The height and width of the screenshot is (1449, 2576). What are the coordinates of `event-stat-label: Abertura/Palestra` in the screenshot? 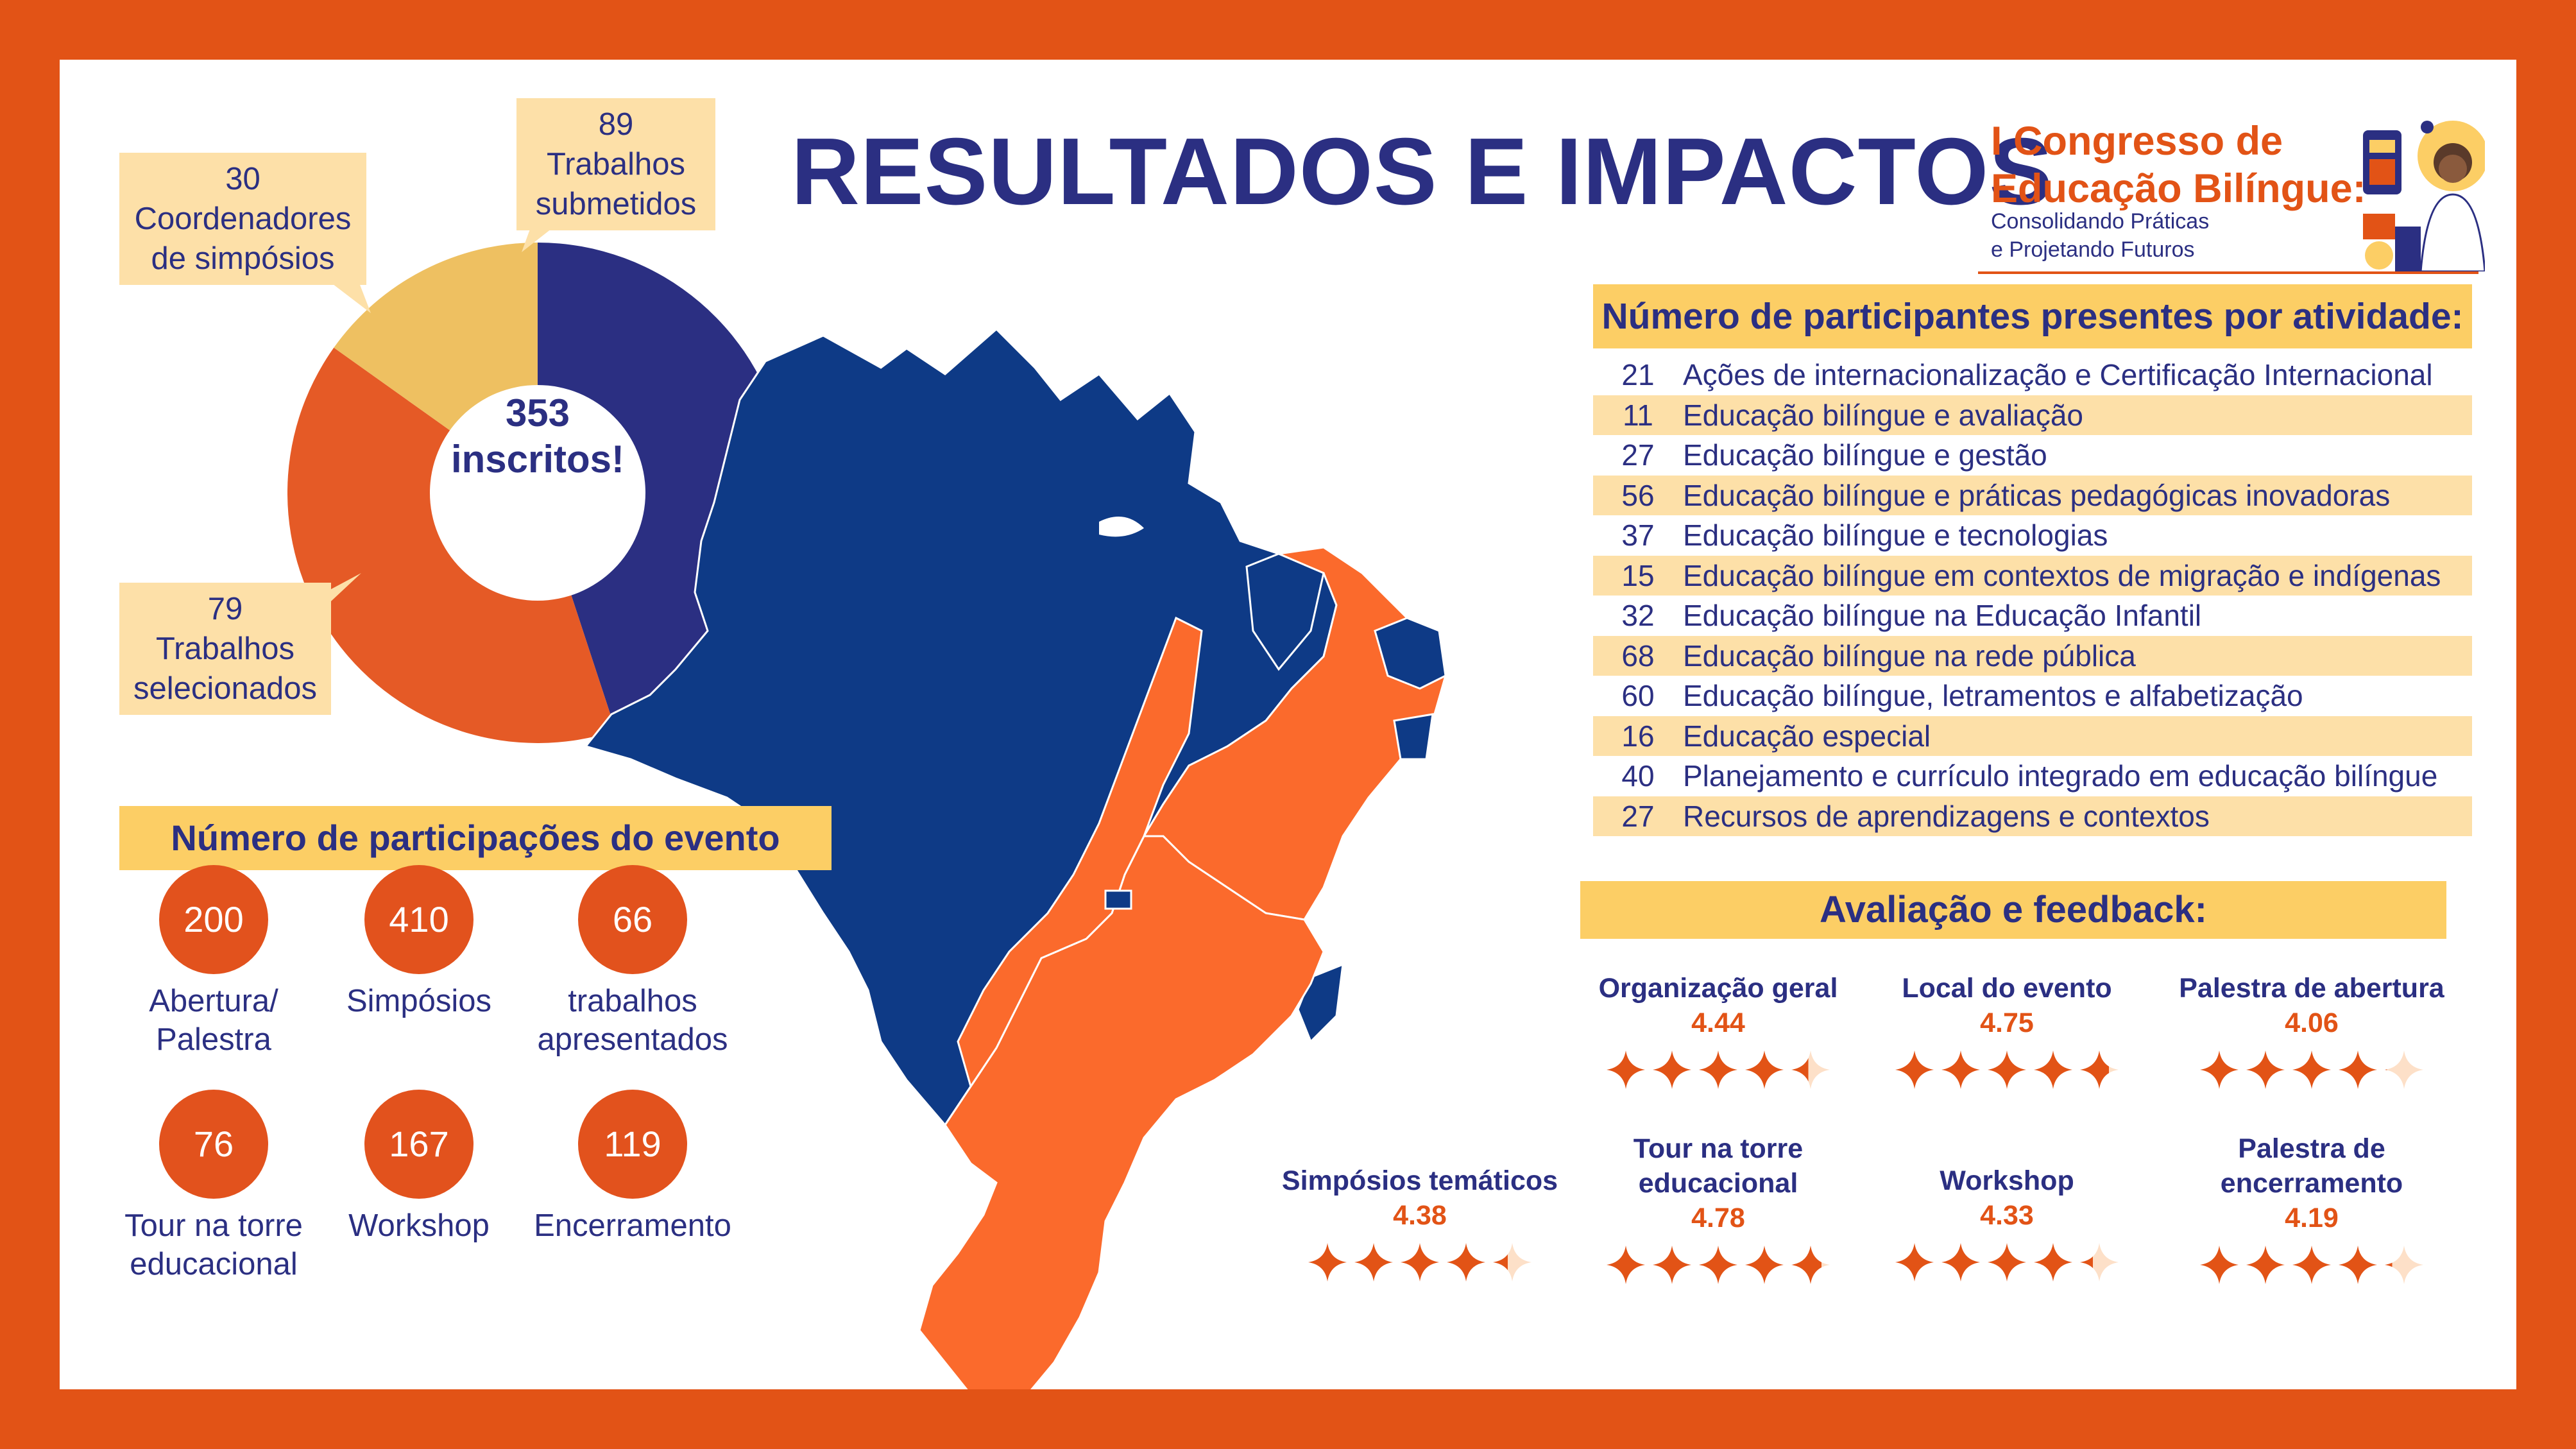 It's located at (214, 1020).